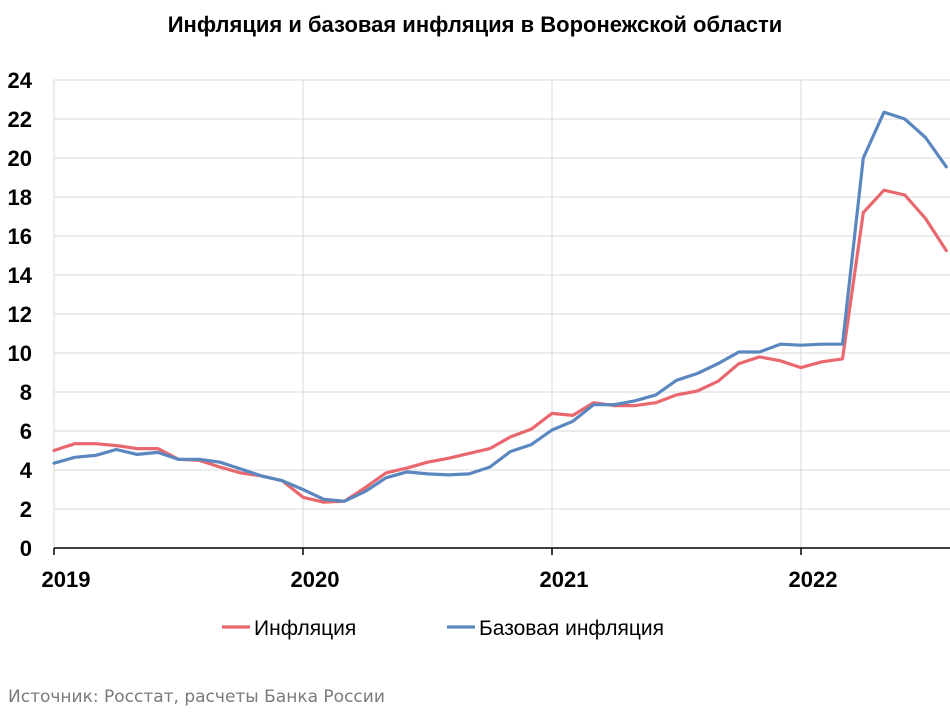 Image resolution: width=950 pixels, height=712 pixels. I want to click on y-tick-label: 16, so click(20, 236).